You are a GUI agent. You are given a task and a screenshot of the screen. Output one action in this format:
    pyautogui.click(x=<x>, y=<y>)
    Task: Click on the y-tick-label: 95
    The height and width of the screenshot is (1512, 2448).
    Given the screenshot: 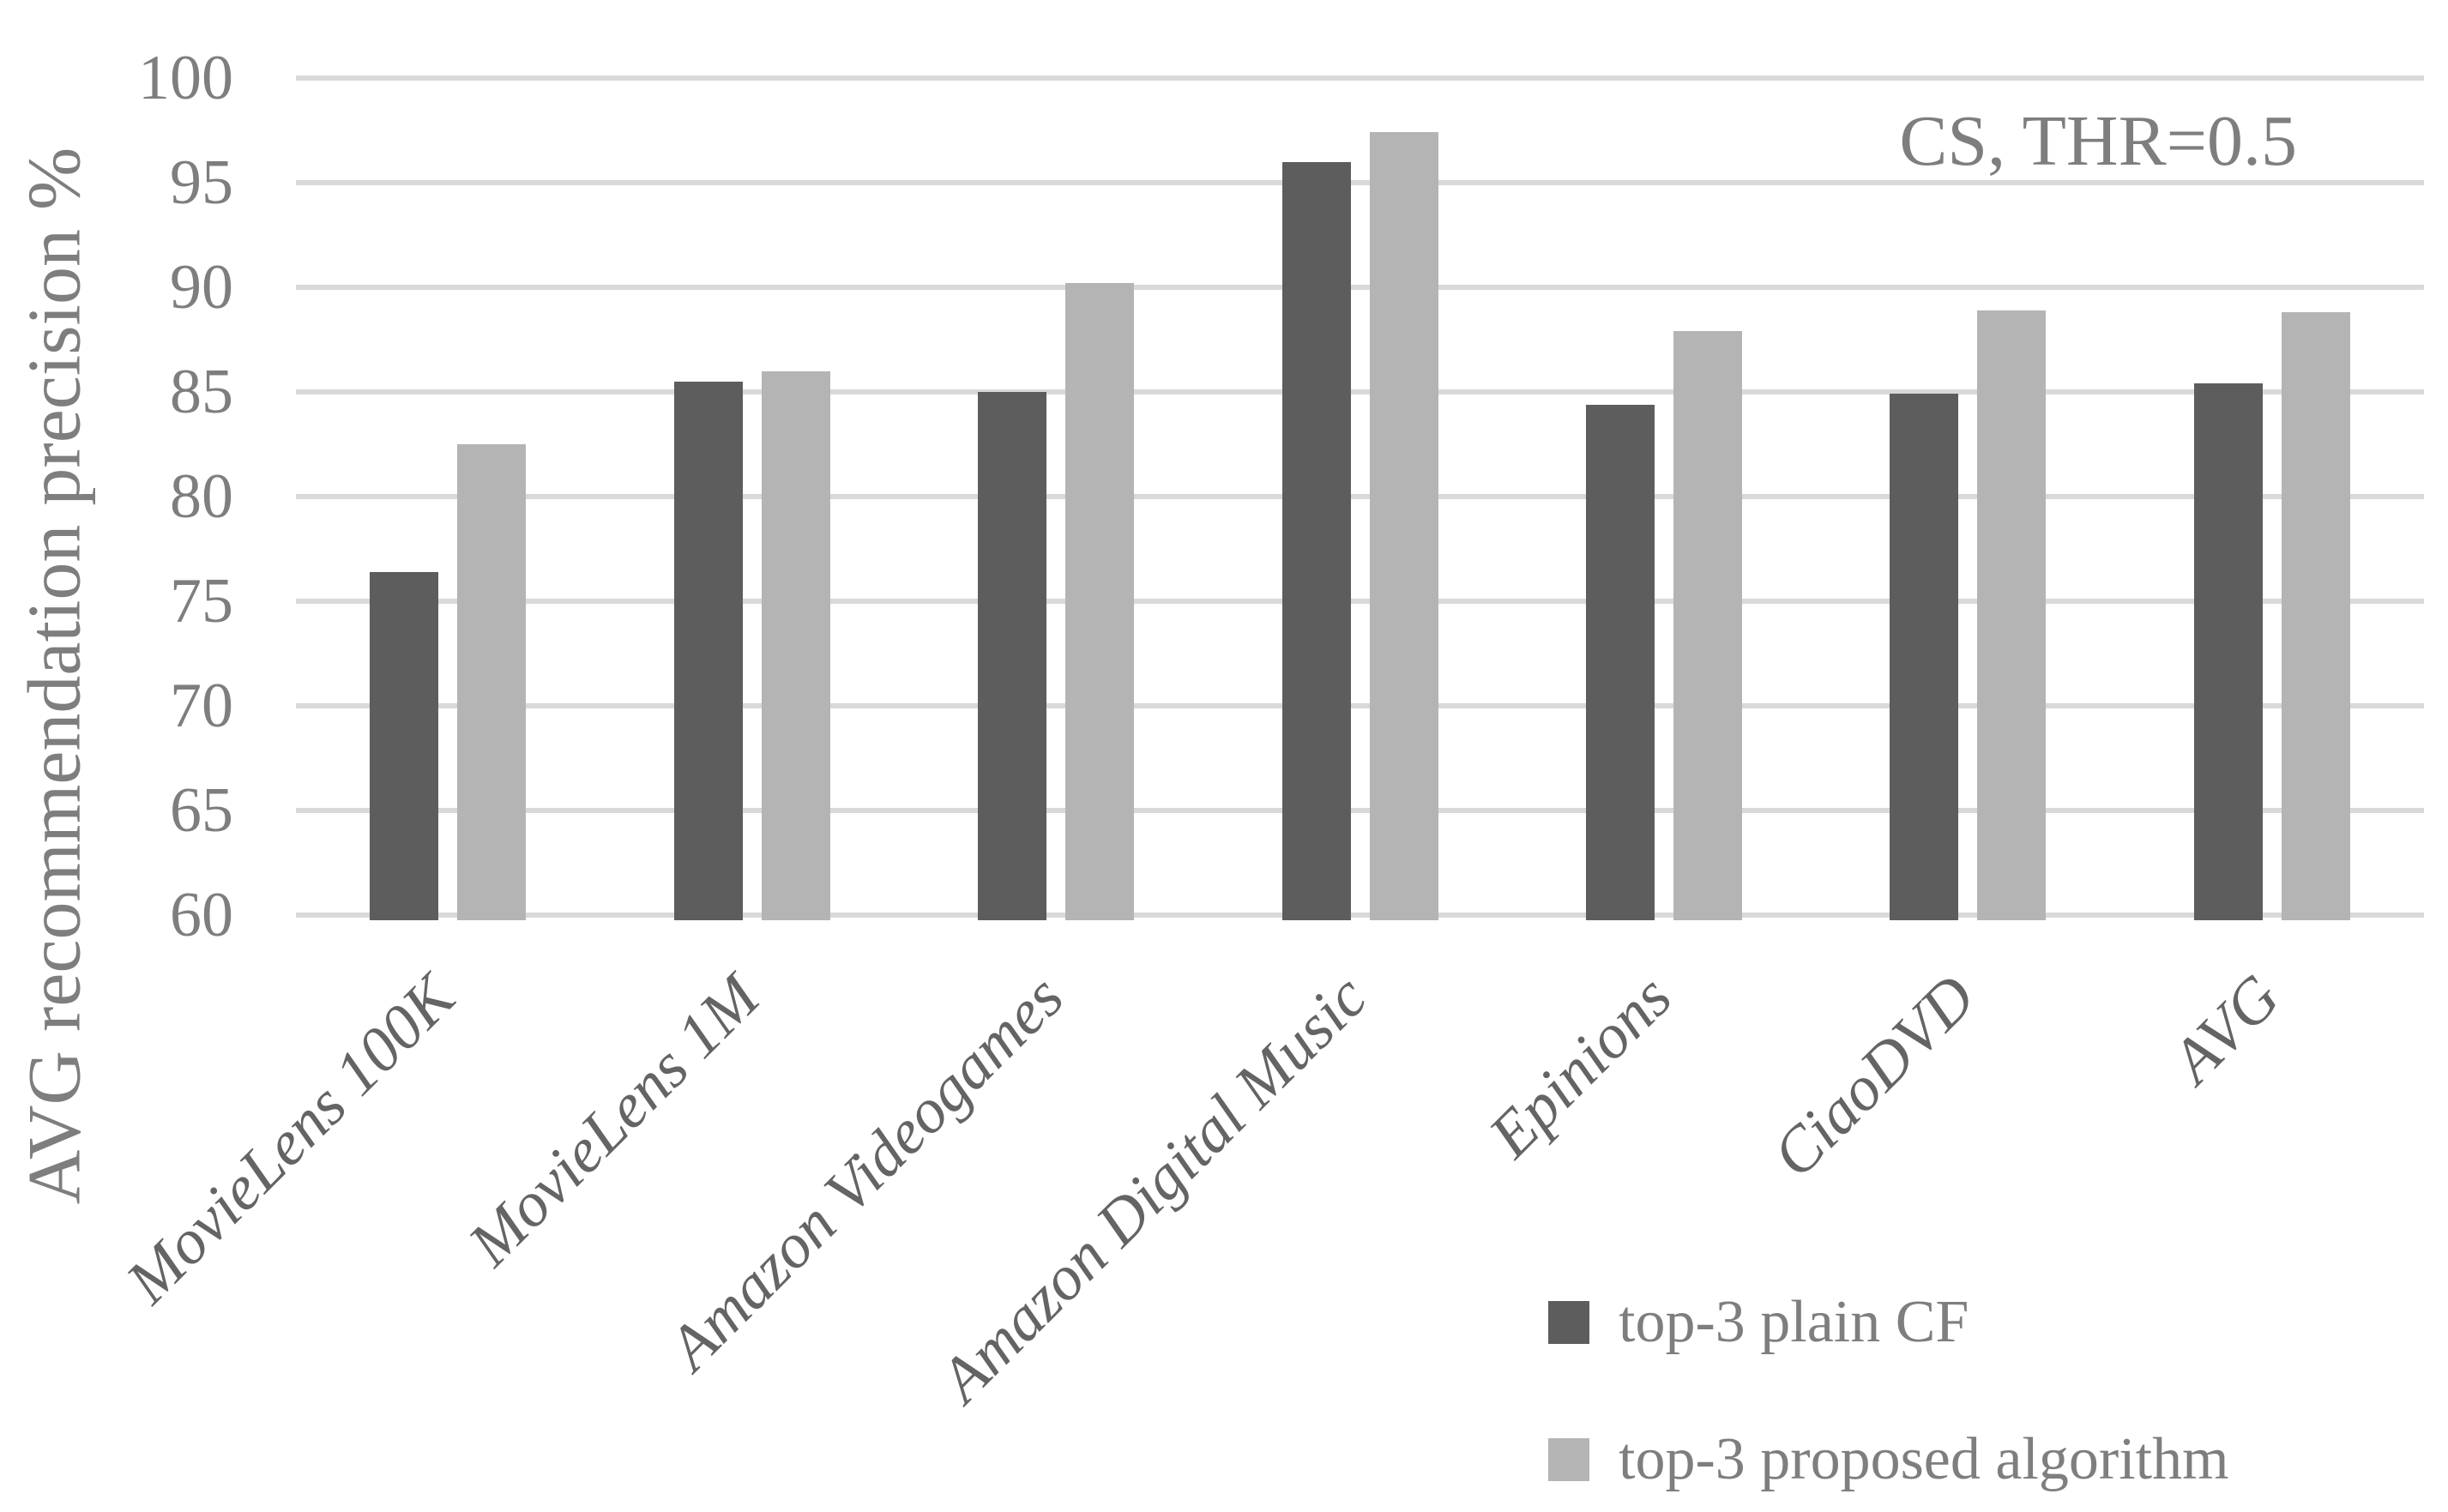 What is the action you would take?
    pyautogui.click(x=201, y=183)
    